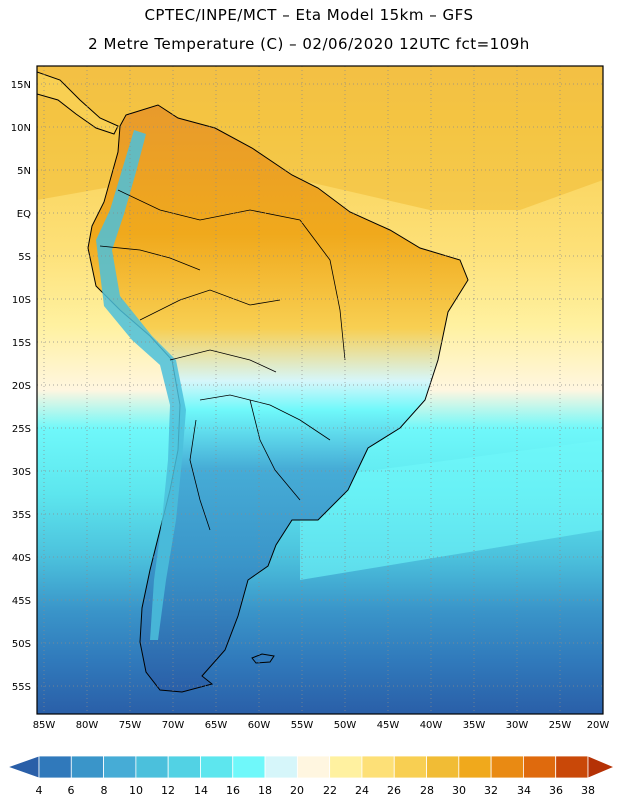 The height and width of the screenshot is (800, 618). Describe the element at coordinates (44, 725) in the screenshot. I see `lon-label: 85W` at that location.